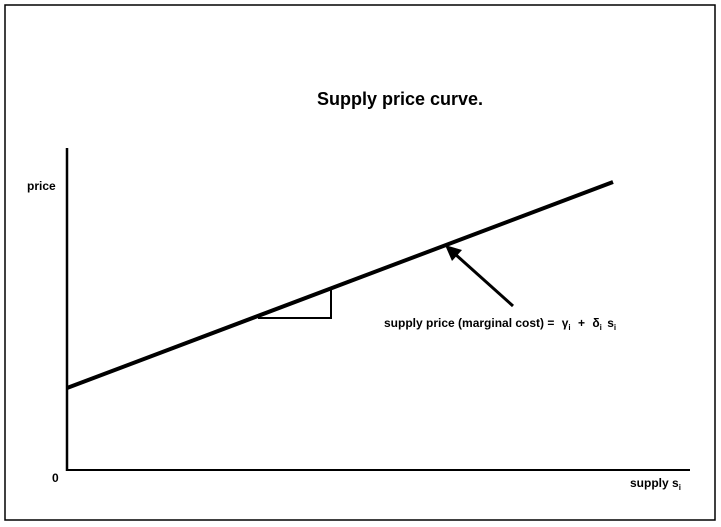 This screenshot has height=527, width=721. What do you see at coordinates (595, 323) in the screenshot?
I see `term2-symbol: δ` at bounding box center [595, 323].